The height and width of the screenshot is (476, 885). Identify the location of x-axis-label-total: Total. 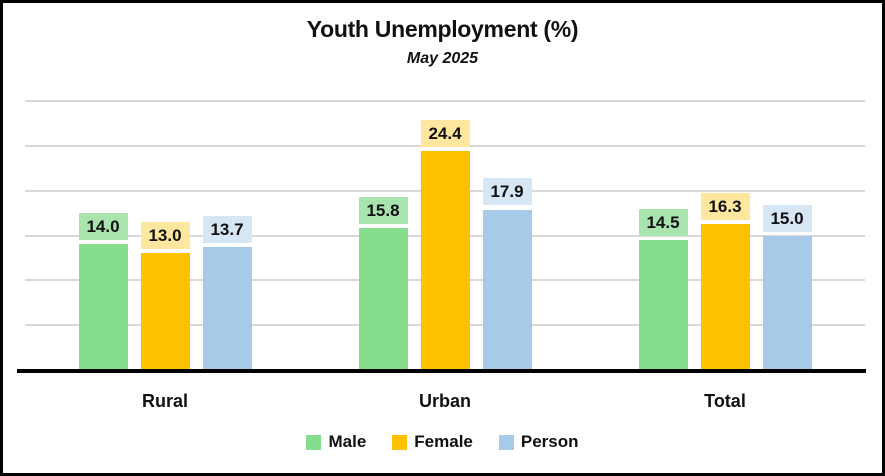
(725, 401).